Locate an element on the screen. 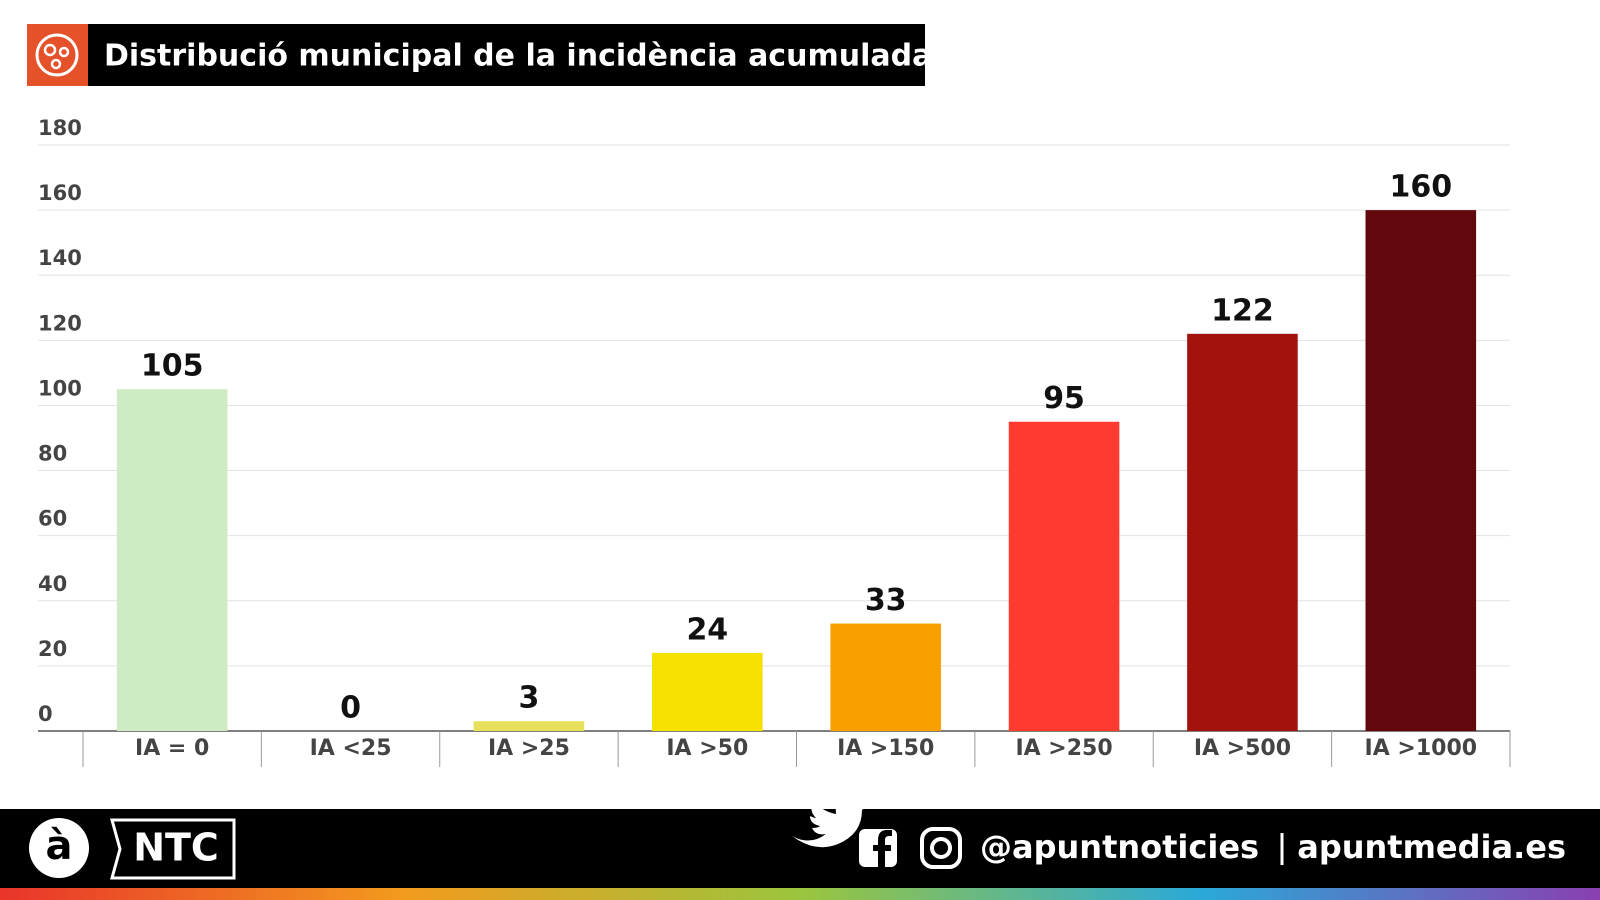 The height and width of the screenshot is (900, 1600). x-tick-label: IA >500 is located at coordinates (1242, 748).